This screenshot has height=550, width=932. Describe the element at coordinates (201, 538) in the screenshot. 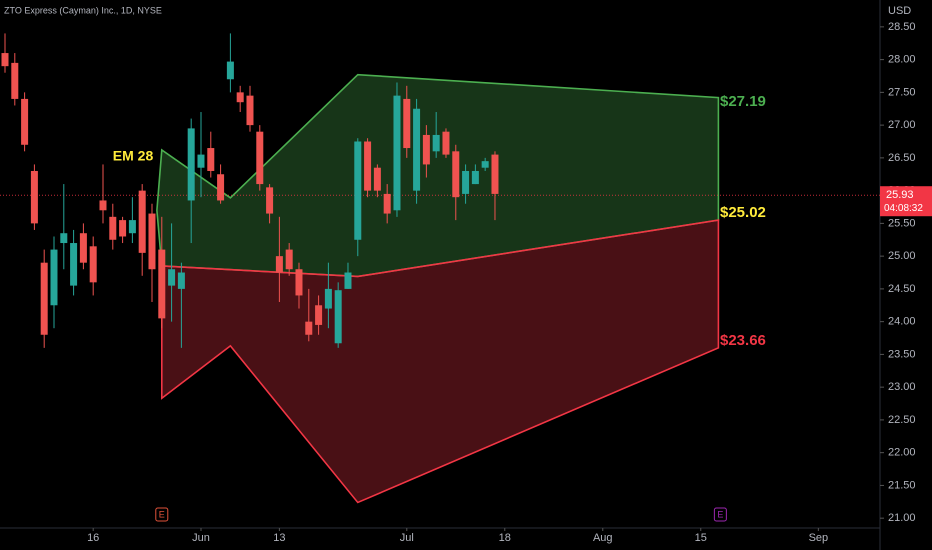

I see `x-tick-label: Jun` at that location.